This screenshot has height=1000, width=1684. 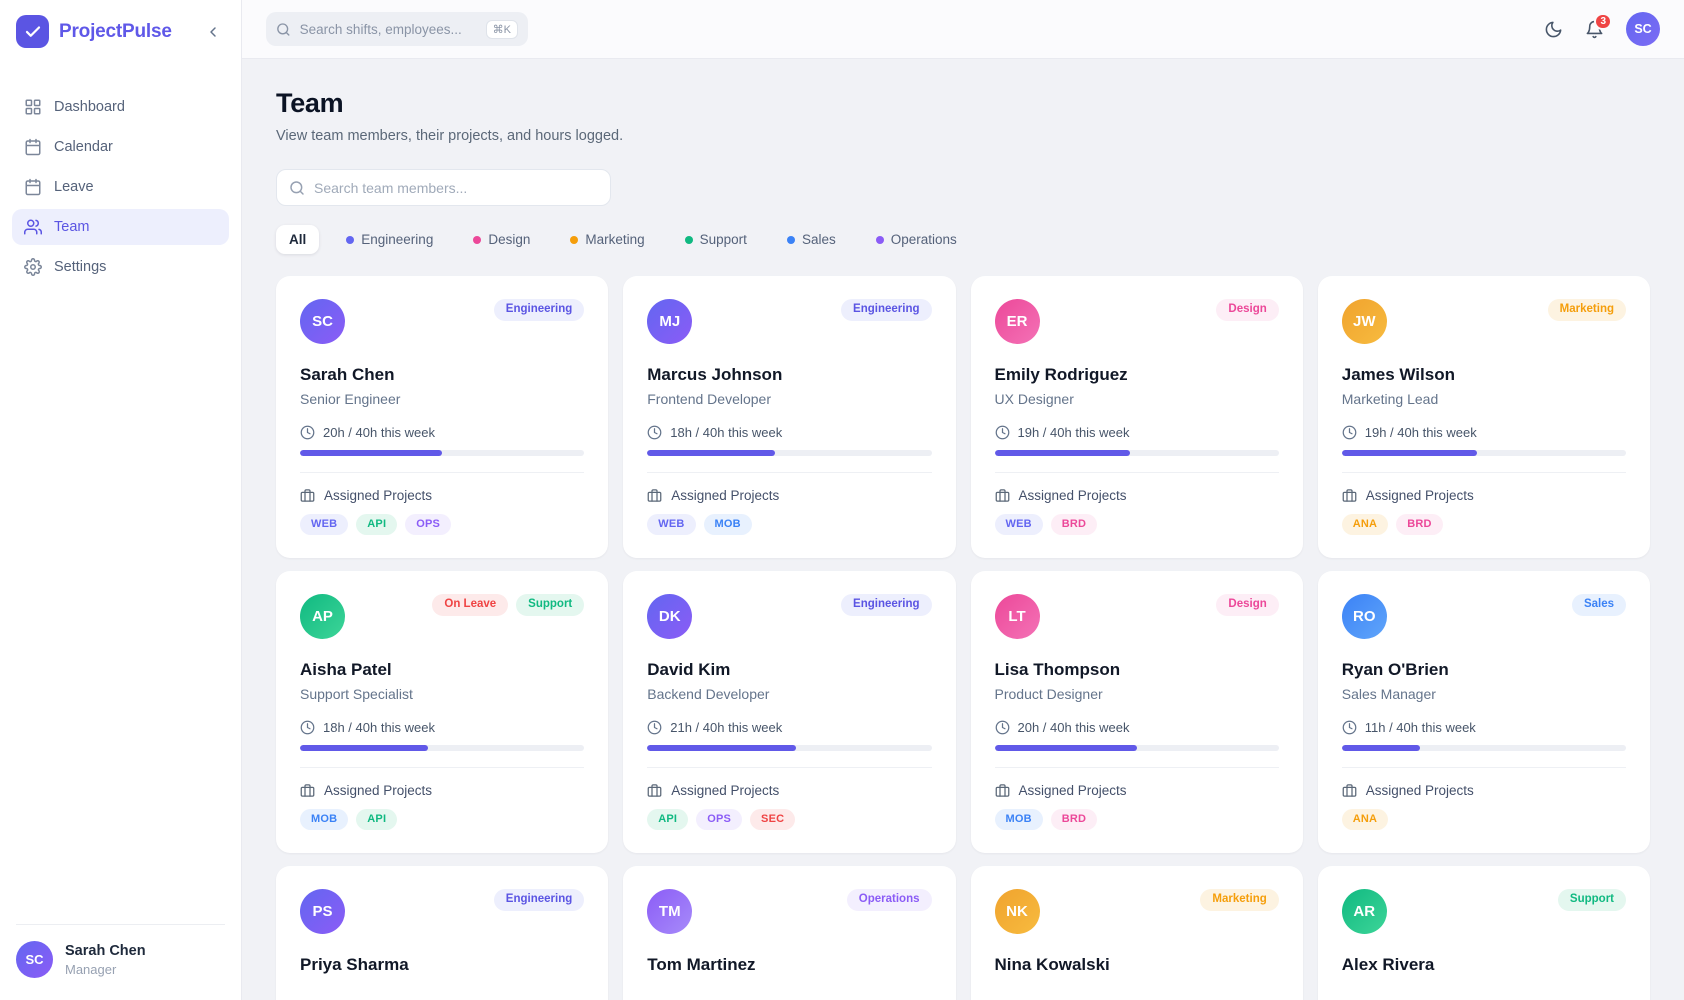 I want to click on member-name: Aisha Patel, so click(x=346, y=669).